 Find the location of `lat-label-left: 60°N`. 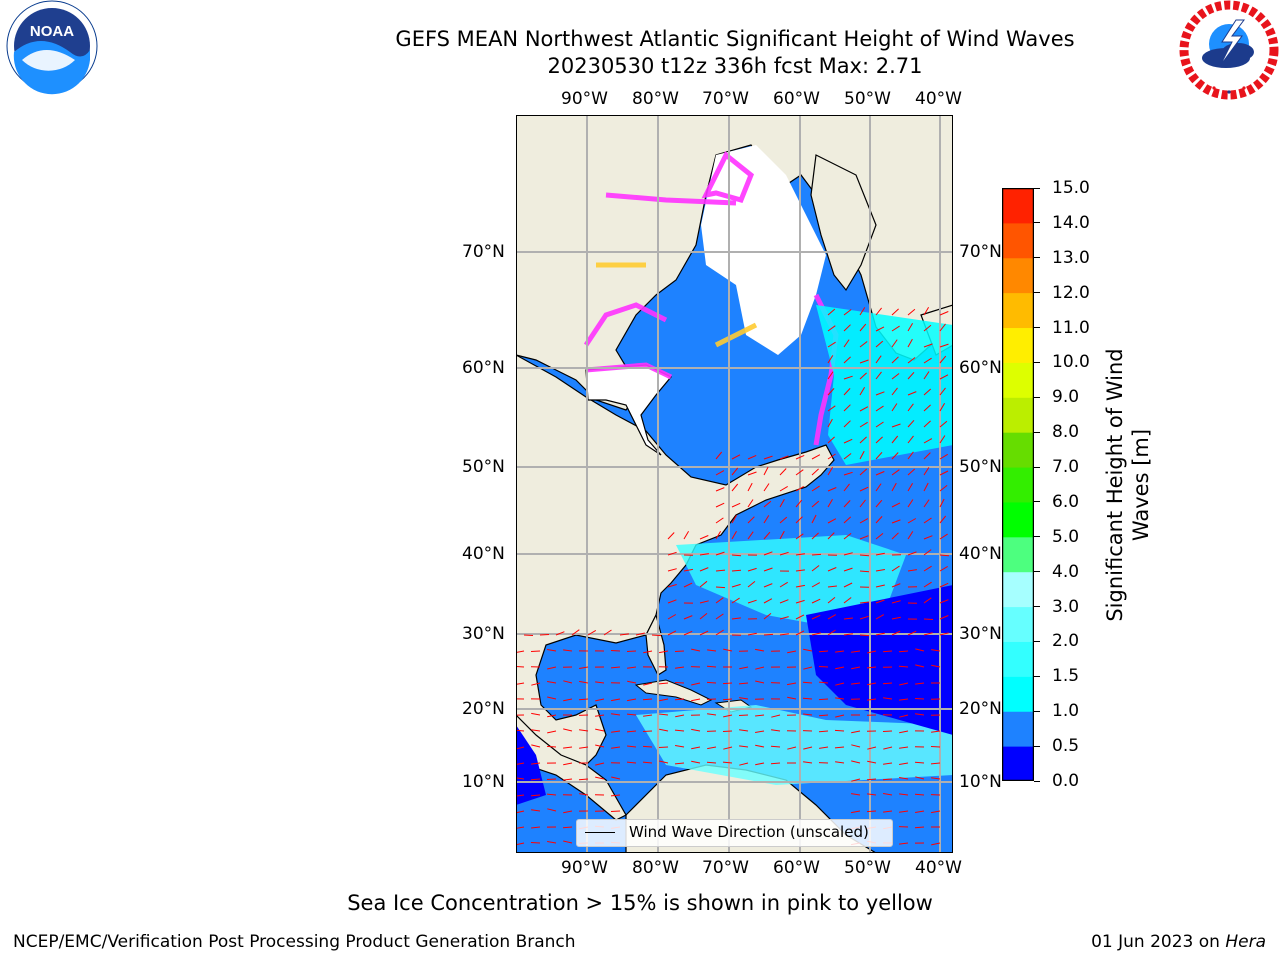

lat-label-left: 60°N is located at coordinates (483, 368).